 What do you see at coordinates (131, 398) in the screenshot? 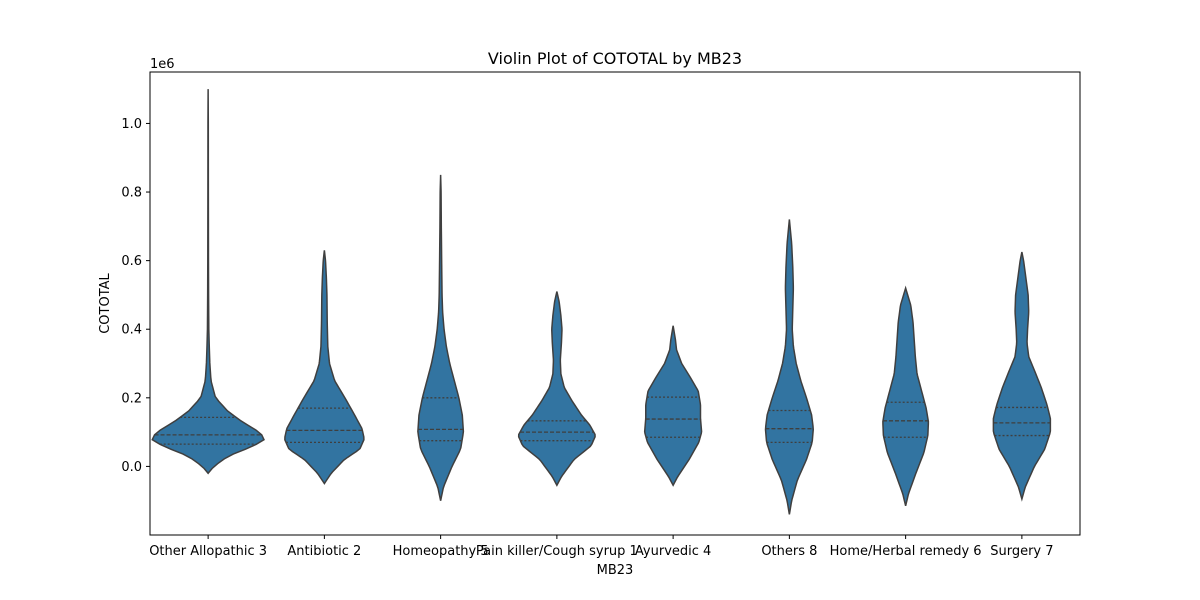
I see `y-tick-label: 0.2` at bounding box center [131, 398].